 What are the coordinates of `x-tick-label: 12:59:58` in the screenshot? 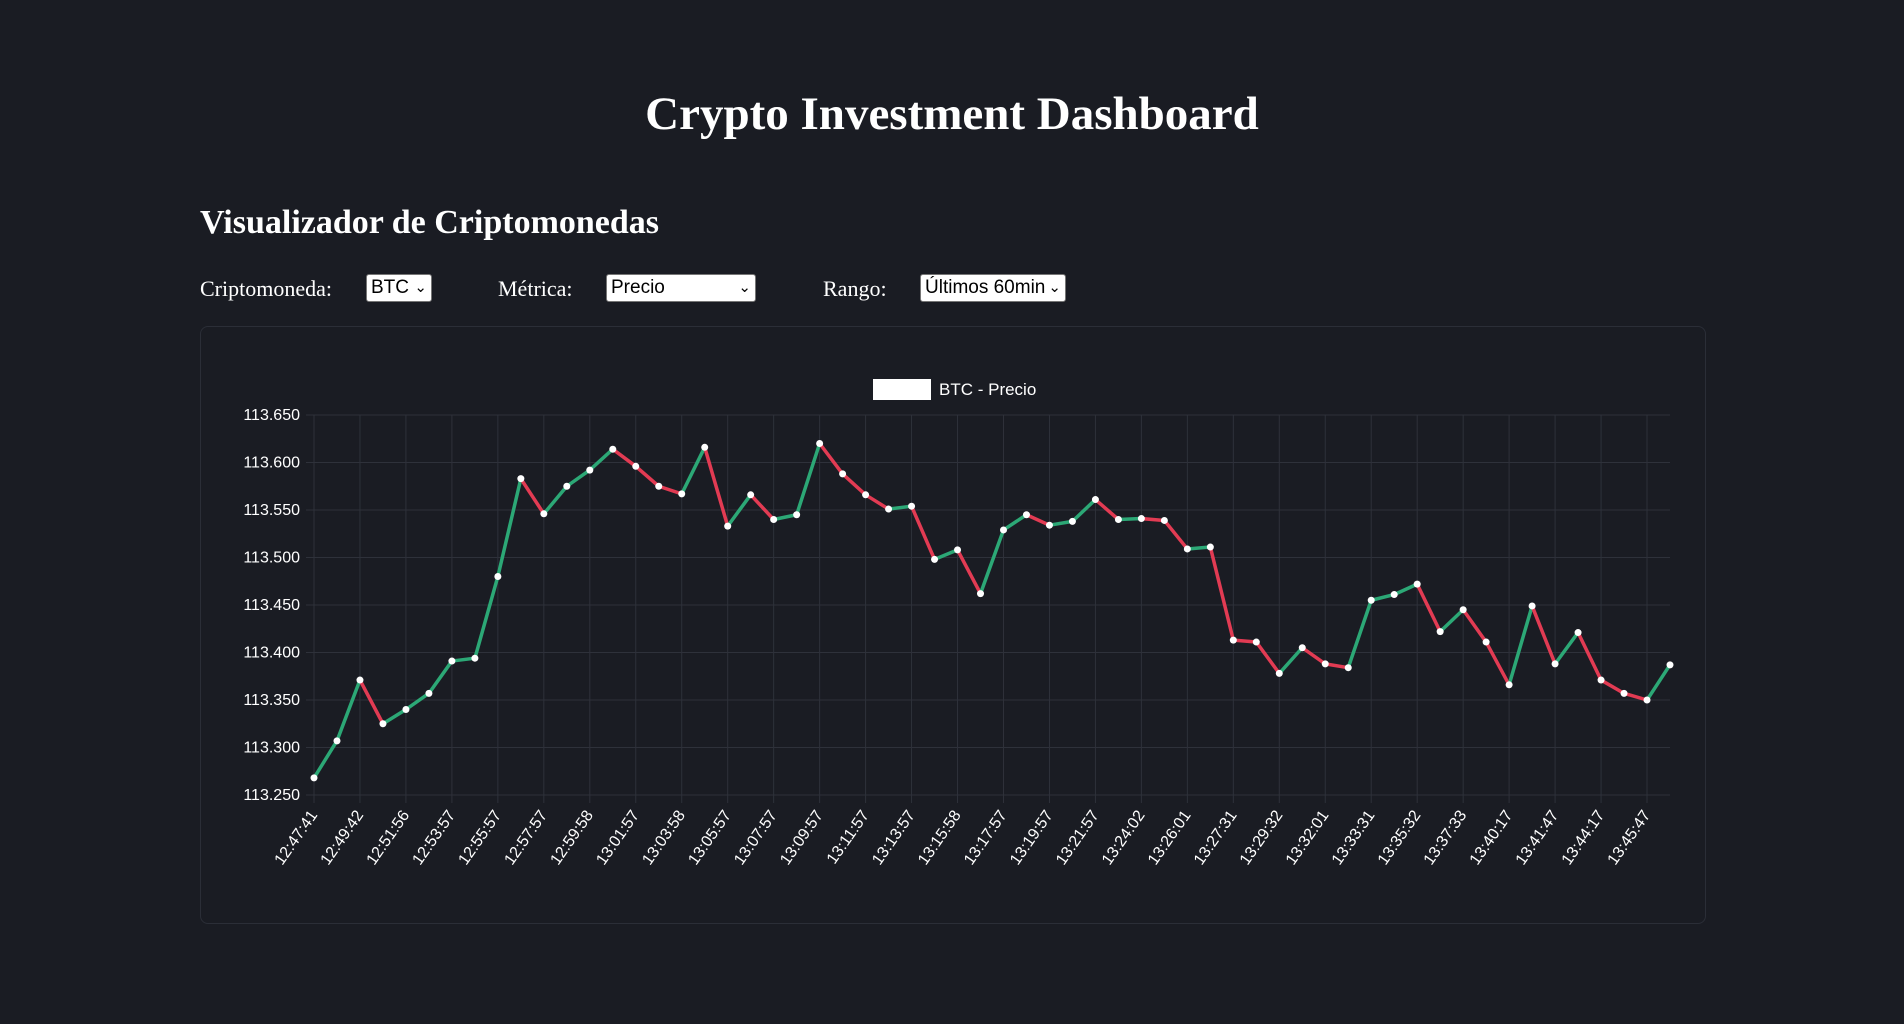 It's located at (572, 837).